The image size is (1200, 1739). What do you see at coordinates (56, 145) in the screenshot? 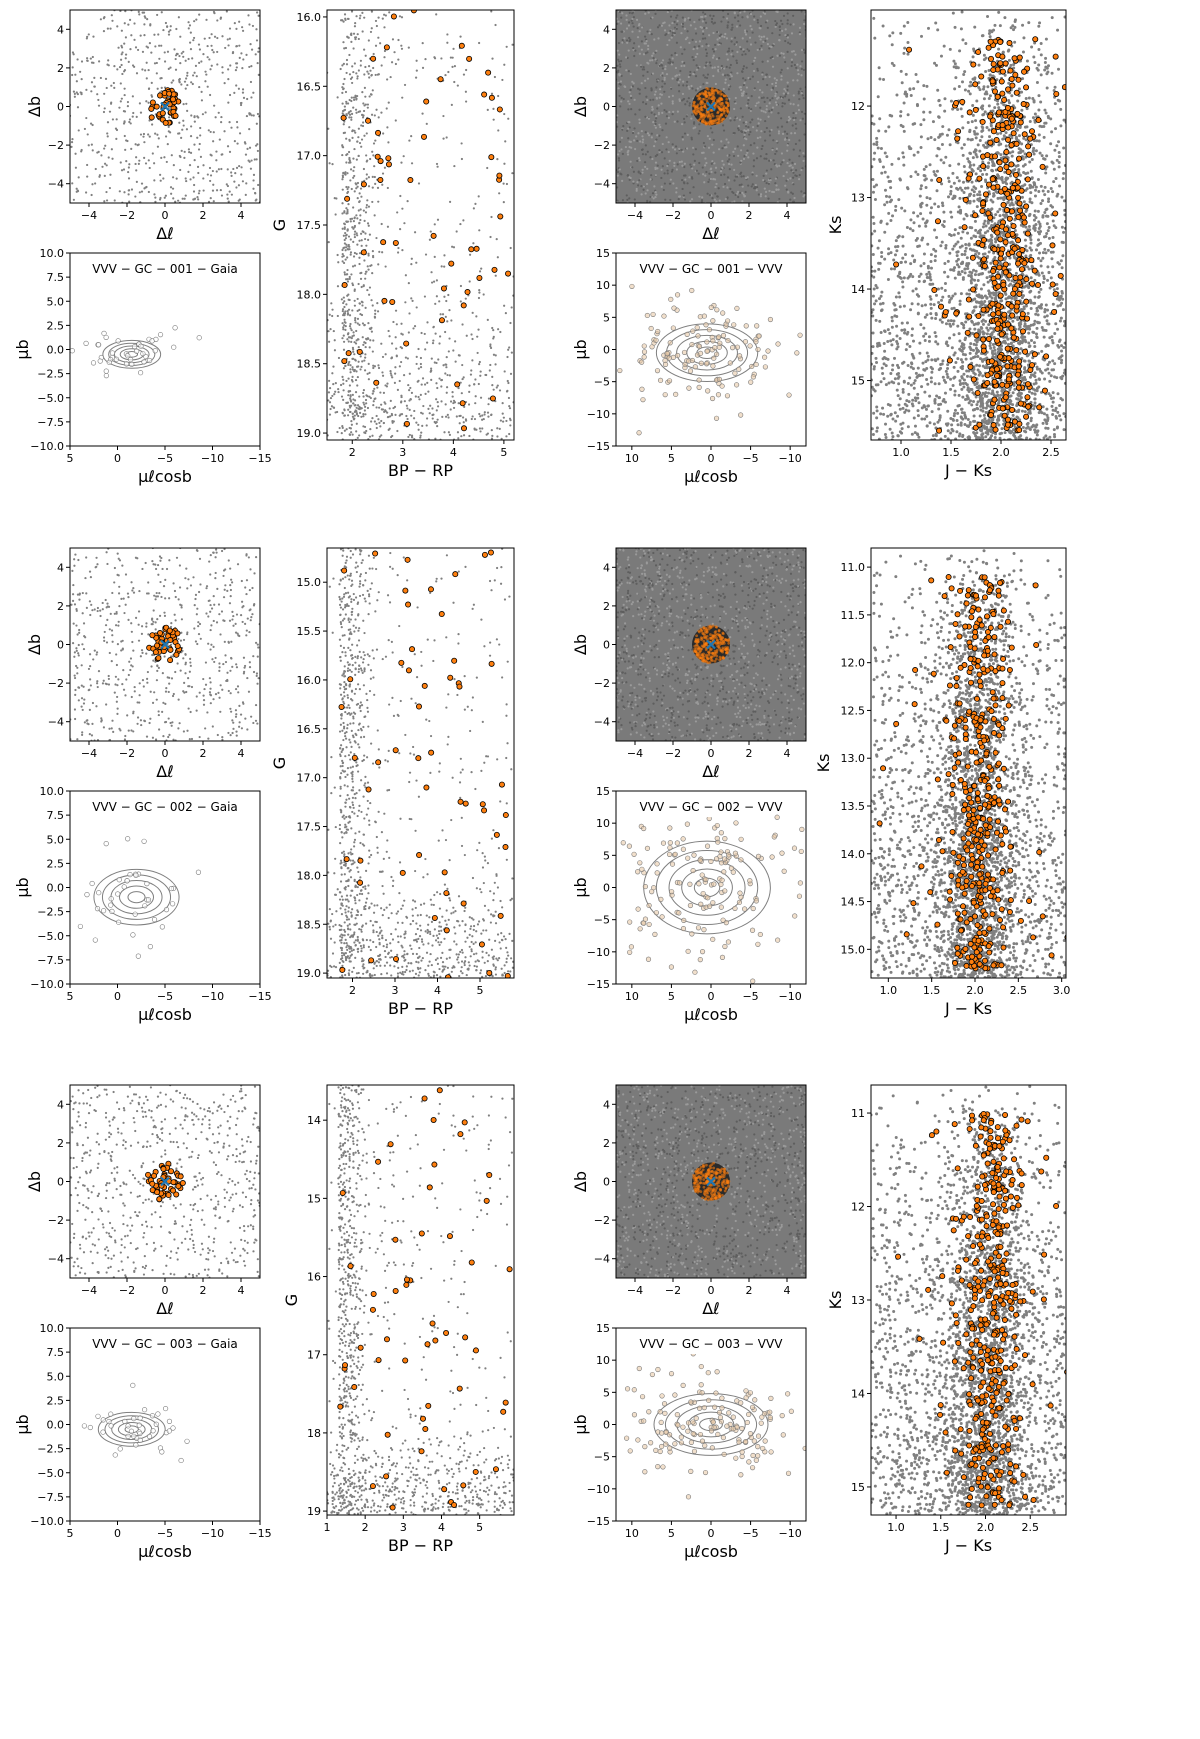
I see `row1-sky-gaia-ytick-label: −2` at bounding box center [56, 145].